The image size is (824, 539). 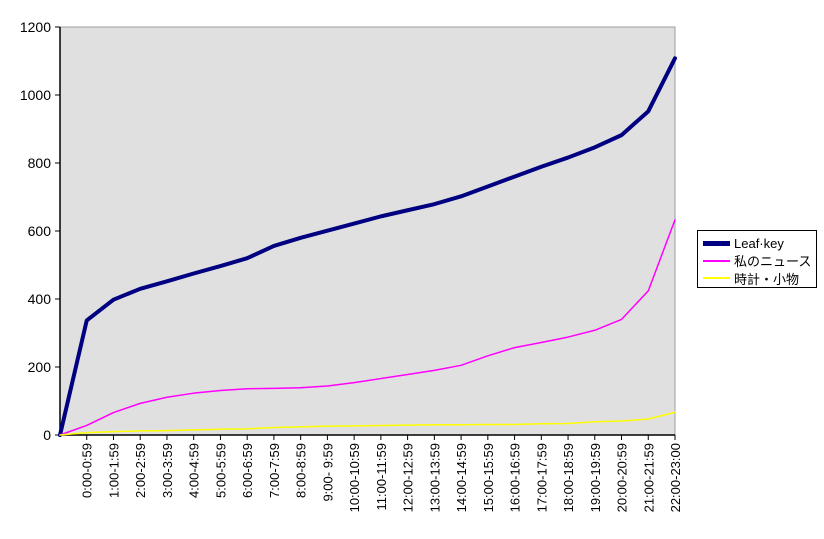 What do you see at coordinates (354, 477) in the screenshot?
I see `x-axis-tick-label: 10:00-10:59` at bounding box center [354, 477].